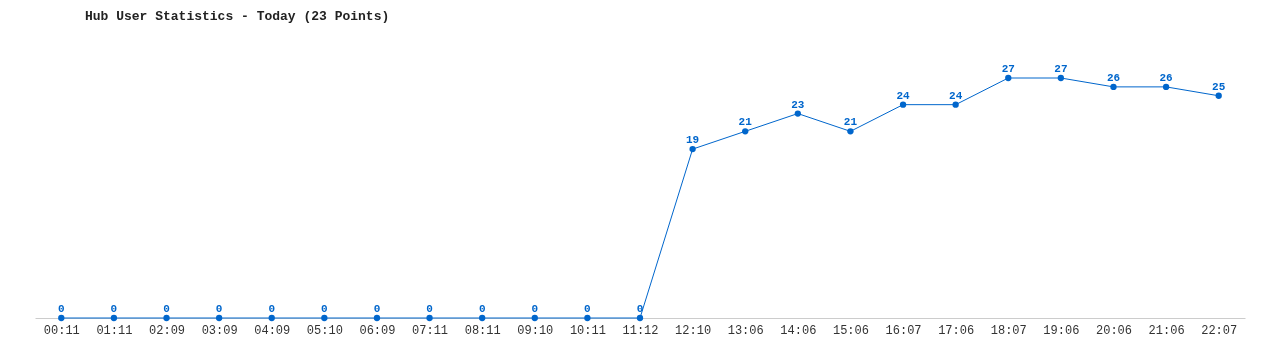 This screenshot has width=1280, height=350. Describe the element at coordinates (693, 330) in the screenshot. I see `x-tick-label: 12:10` at that location.